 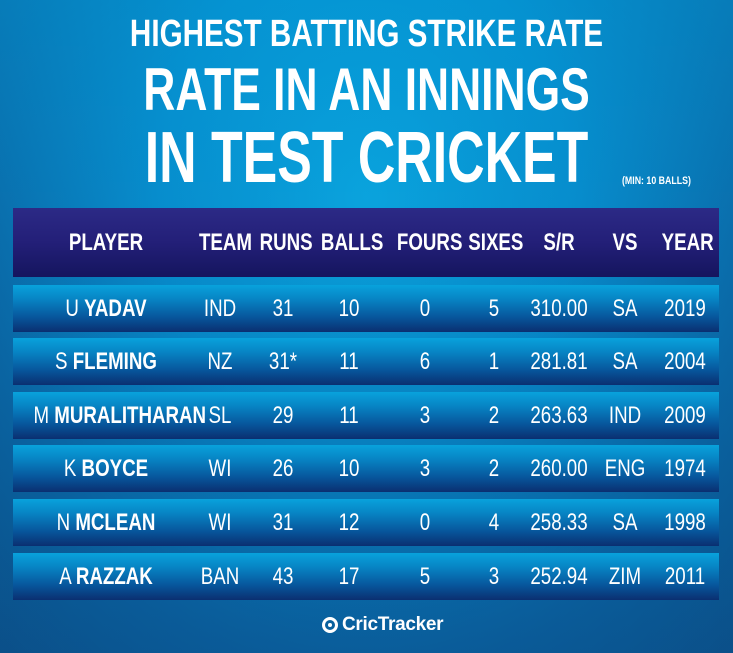 What do you see at coordinates (283, 415) in the screenshot?
I see `runs: 29` at bounding box center [283, 415].